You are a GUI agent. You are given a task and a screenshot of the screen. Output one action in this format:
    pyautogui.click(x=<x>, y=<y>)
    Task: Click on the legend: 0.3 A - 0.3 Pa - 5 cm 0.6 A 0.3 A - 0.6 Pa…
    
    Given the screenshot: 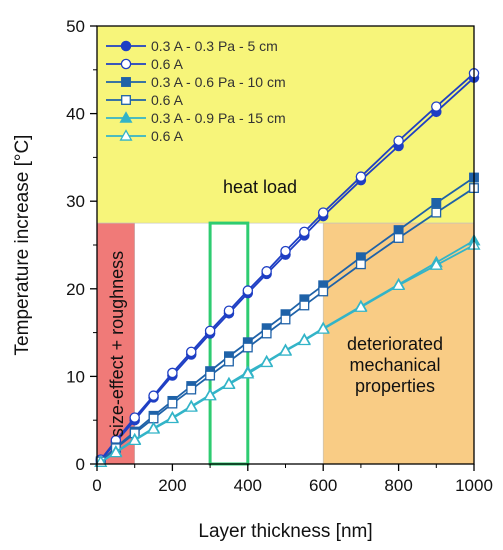 What is the action you would take?
    pyautogui.click(x=196, y=91)
    